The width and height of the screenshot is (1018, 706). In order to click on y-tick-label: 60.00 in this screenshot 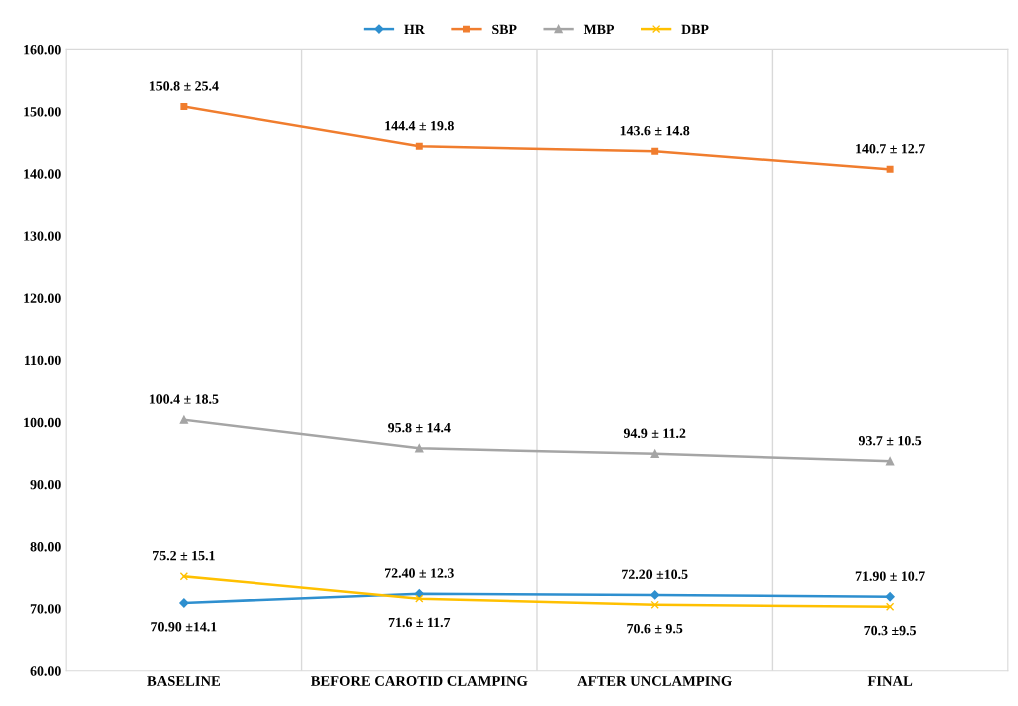, I will do `click(45, 671)`.